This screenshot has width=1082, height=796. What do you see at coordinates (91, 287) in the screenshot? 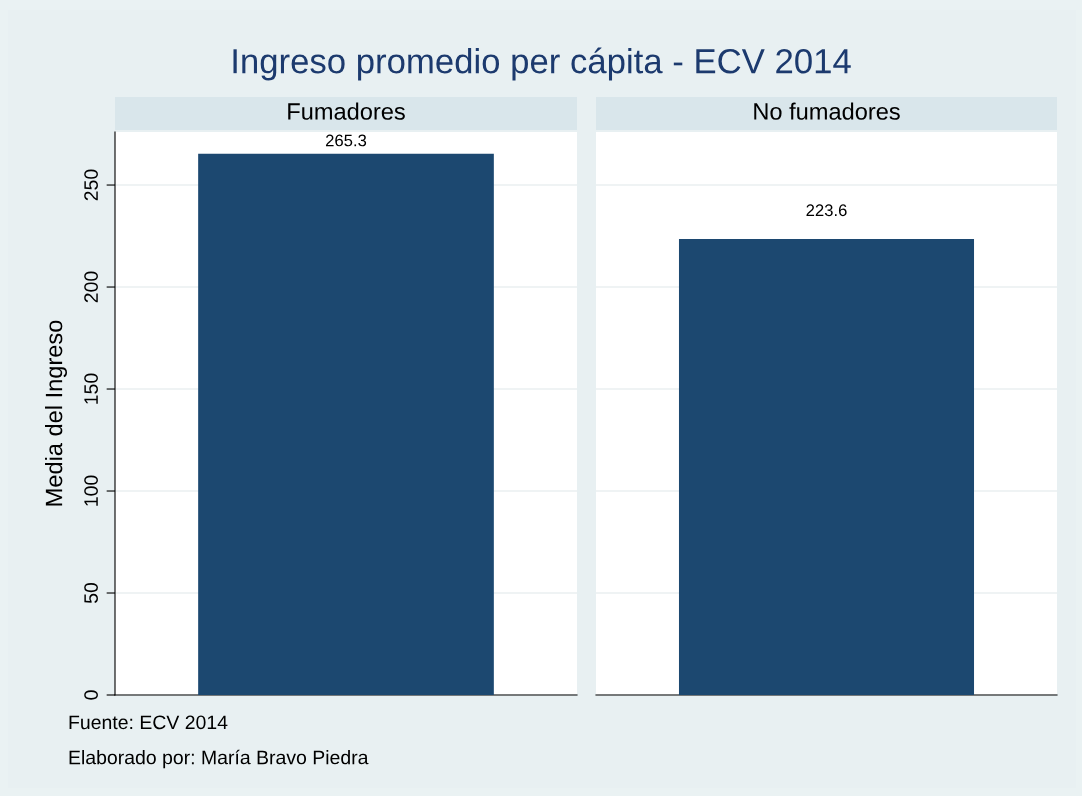
I see `y-tick-label: 200` at bounding box center [91, 287].